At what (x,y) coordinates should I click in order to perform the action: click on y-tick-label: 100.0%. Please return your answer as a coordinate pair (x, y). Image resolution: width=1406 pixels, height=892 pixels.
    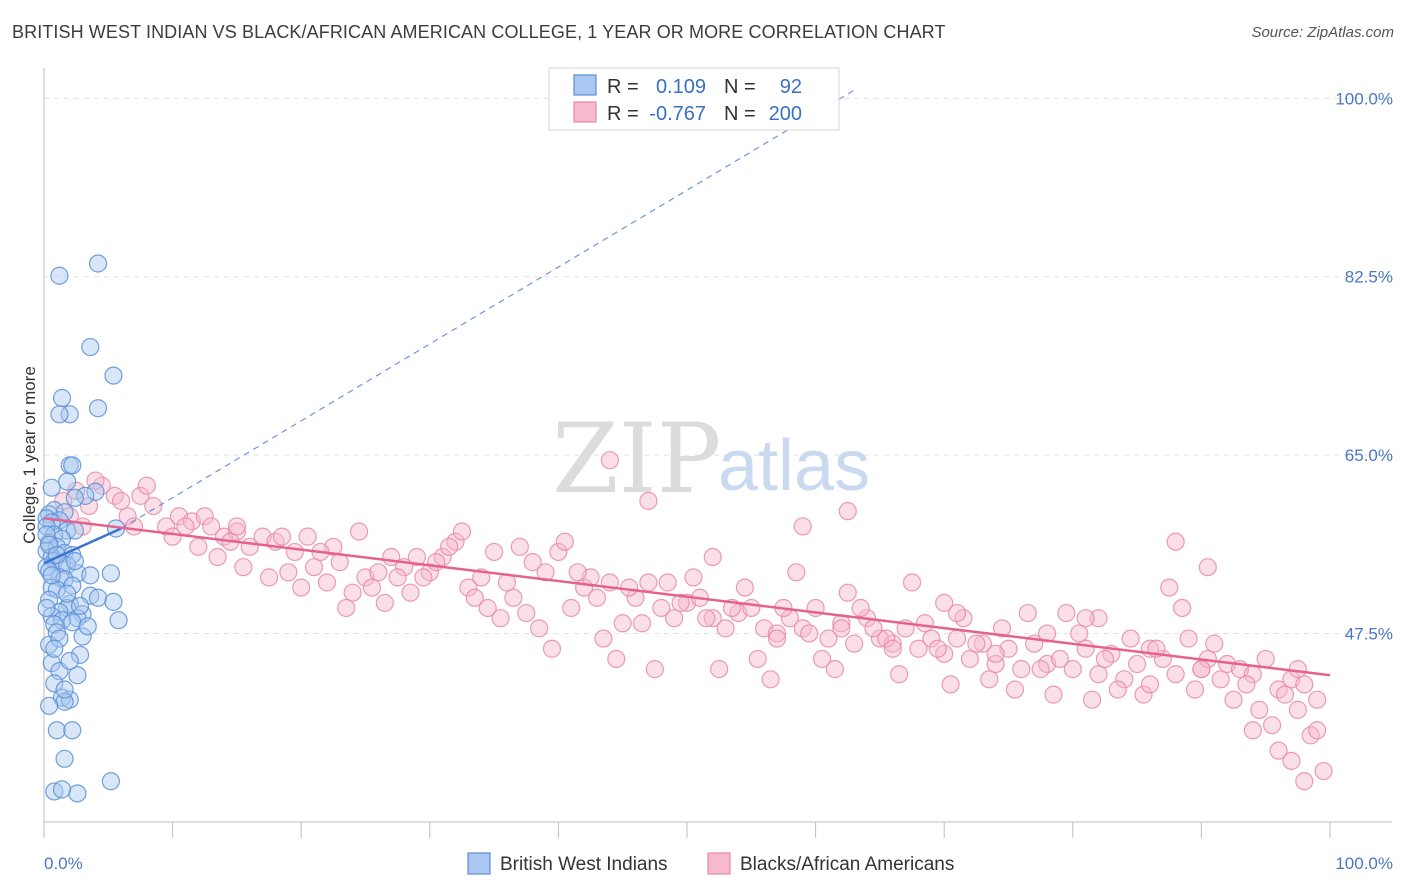
    Looking at the image, I should click on (1364, 98).